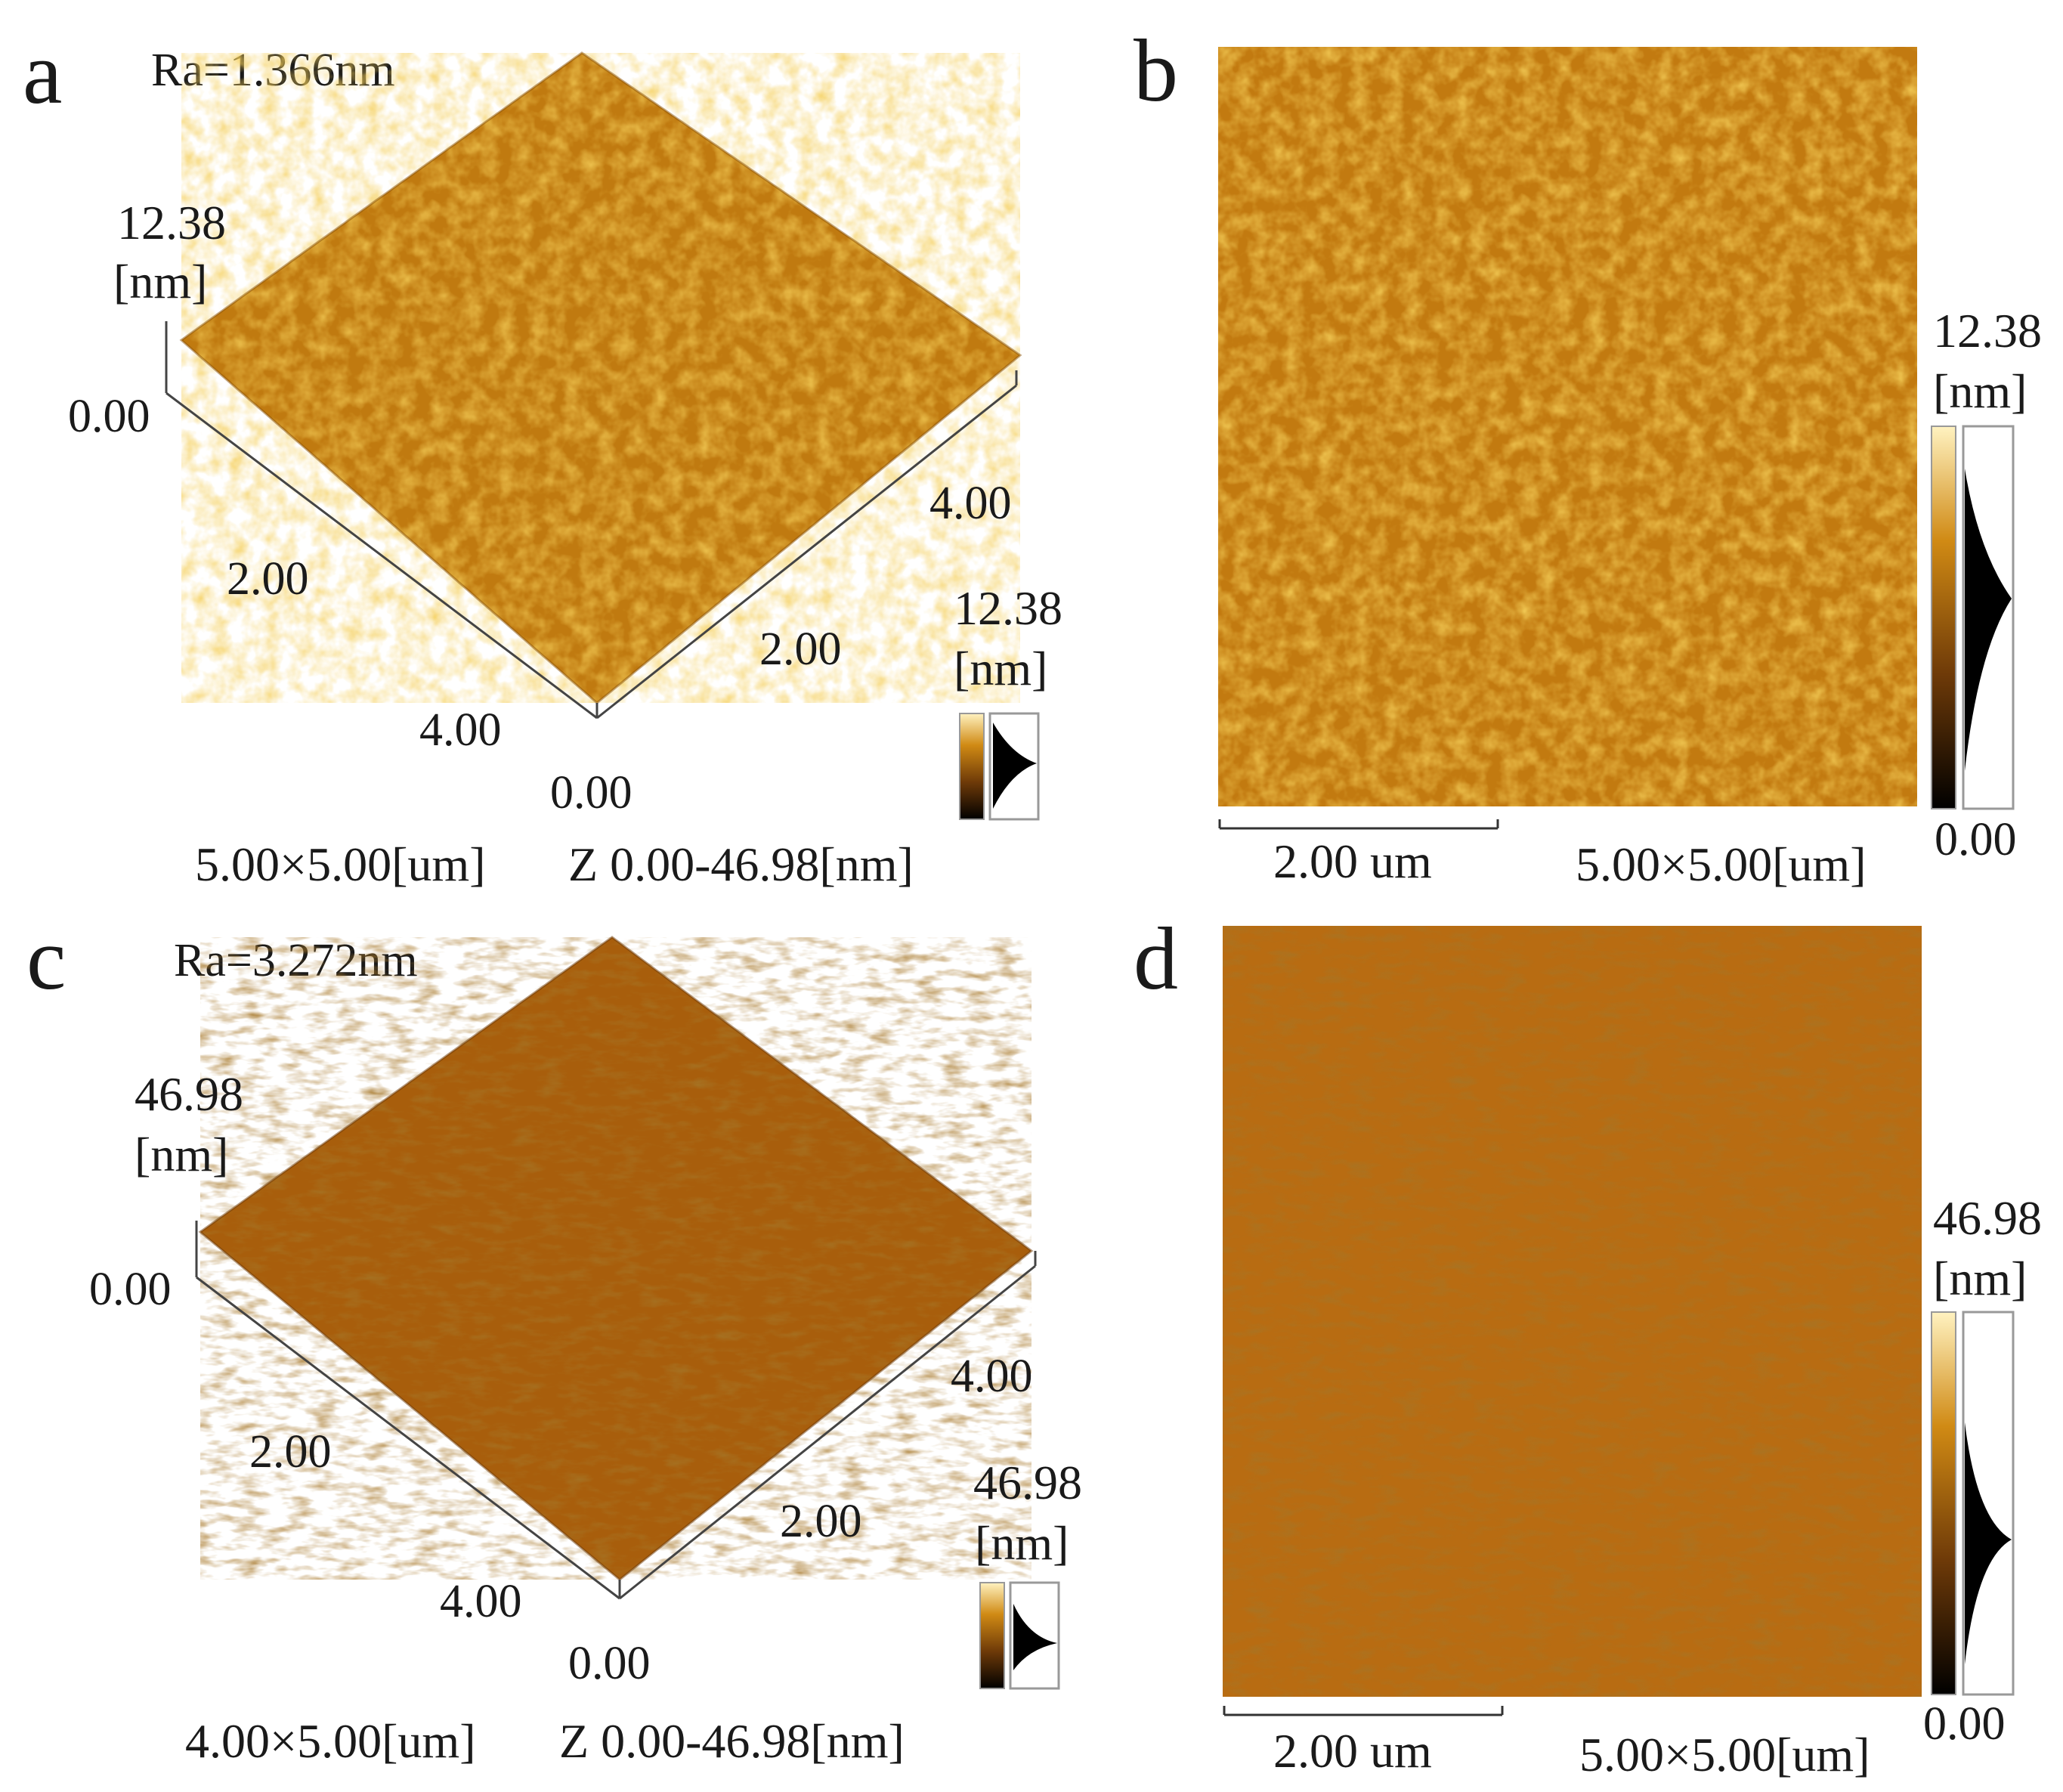  What do you see at coordinates (189, 1094) in the screenshot?
I see `panel-c-z-top: 46.98` at bounding box center [189, 1094].